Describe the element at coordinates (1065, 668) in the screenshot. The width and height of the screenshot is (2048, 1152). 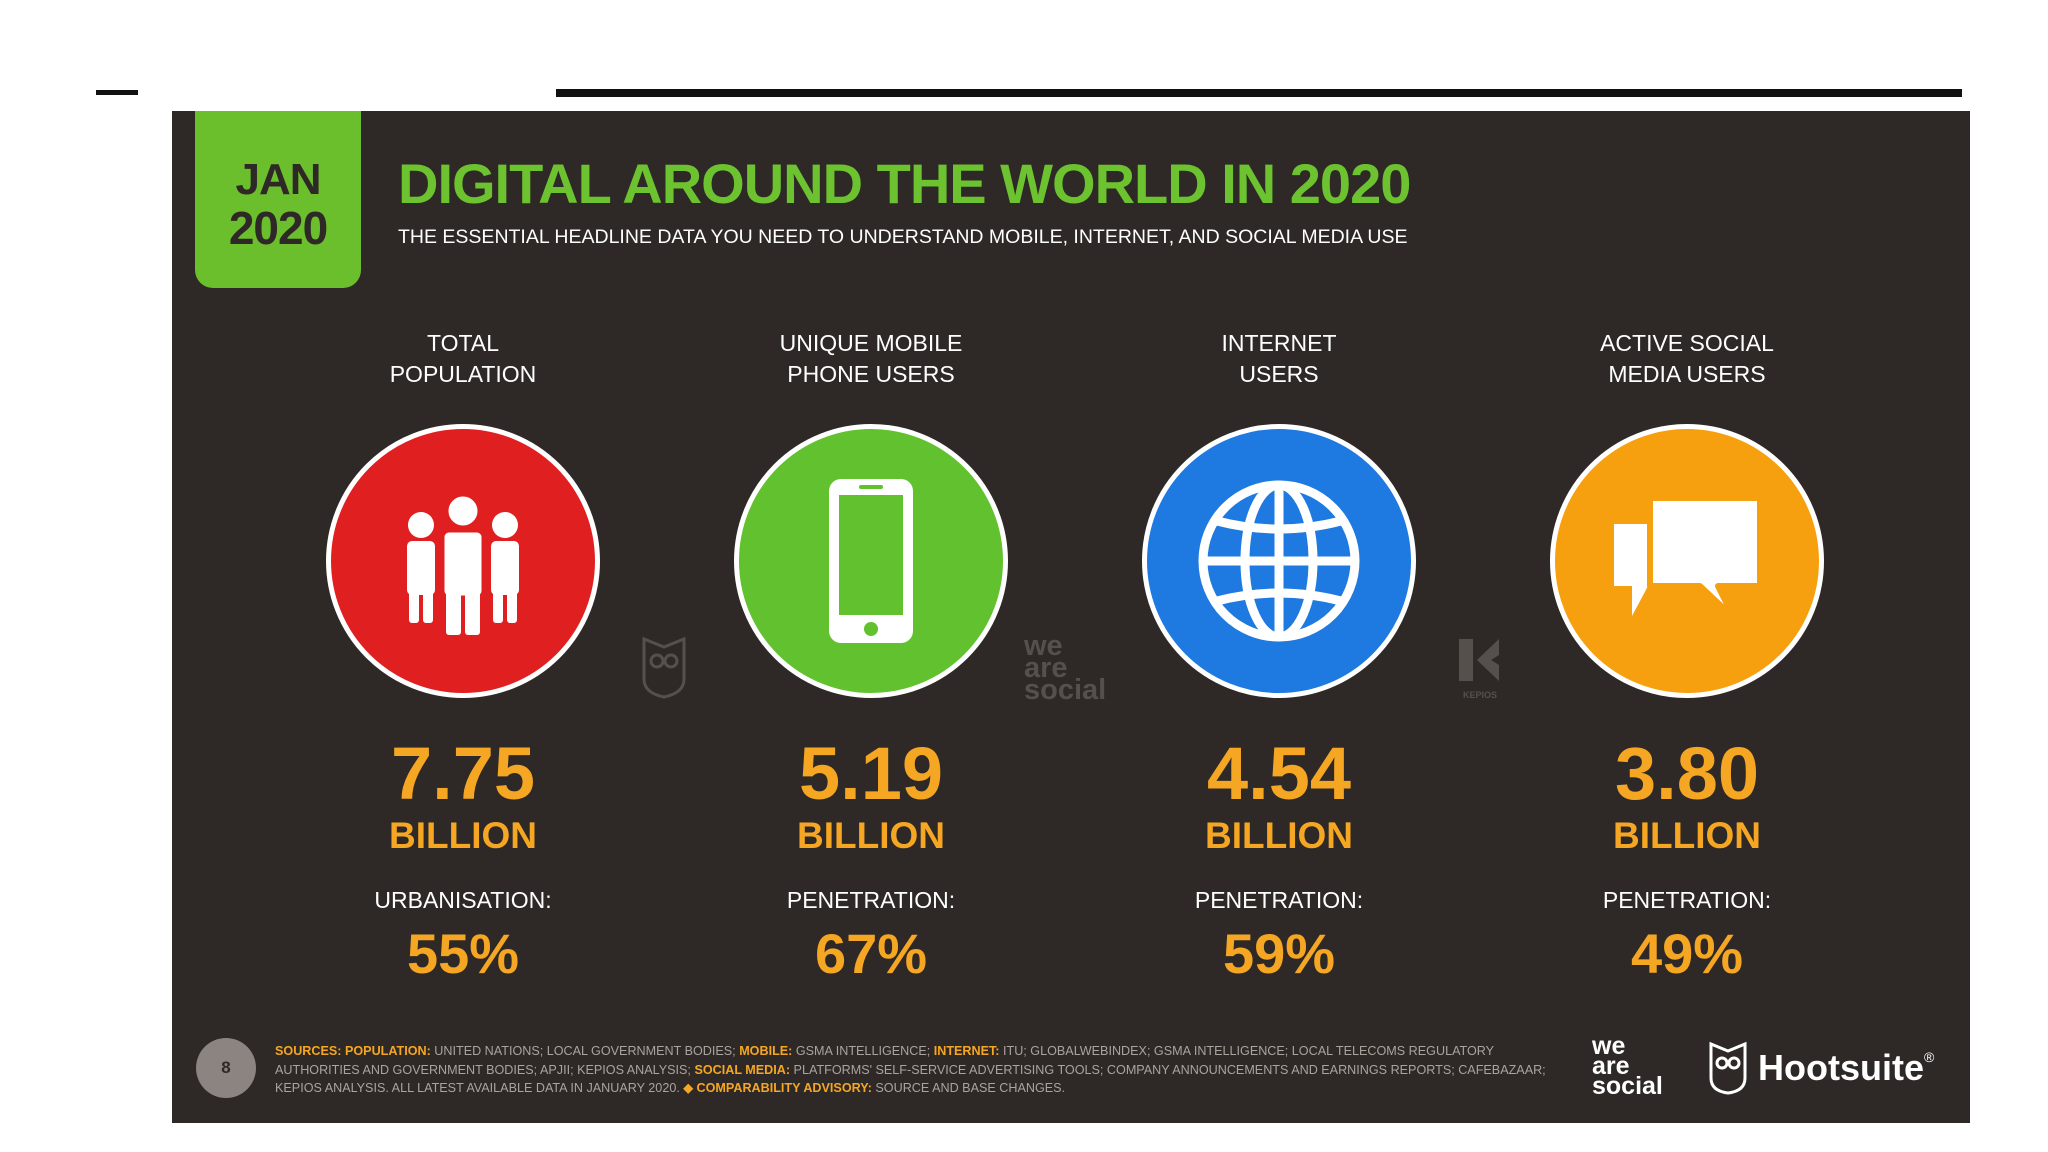
I see `we-are-social-watermark: we are social` at that location.